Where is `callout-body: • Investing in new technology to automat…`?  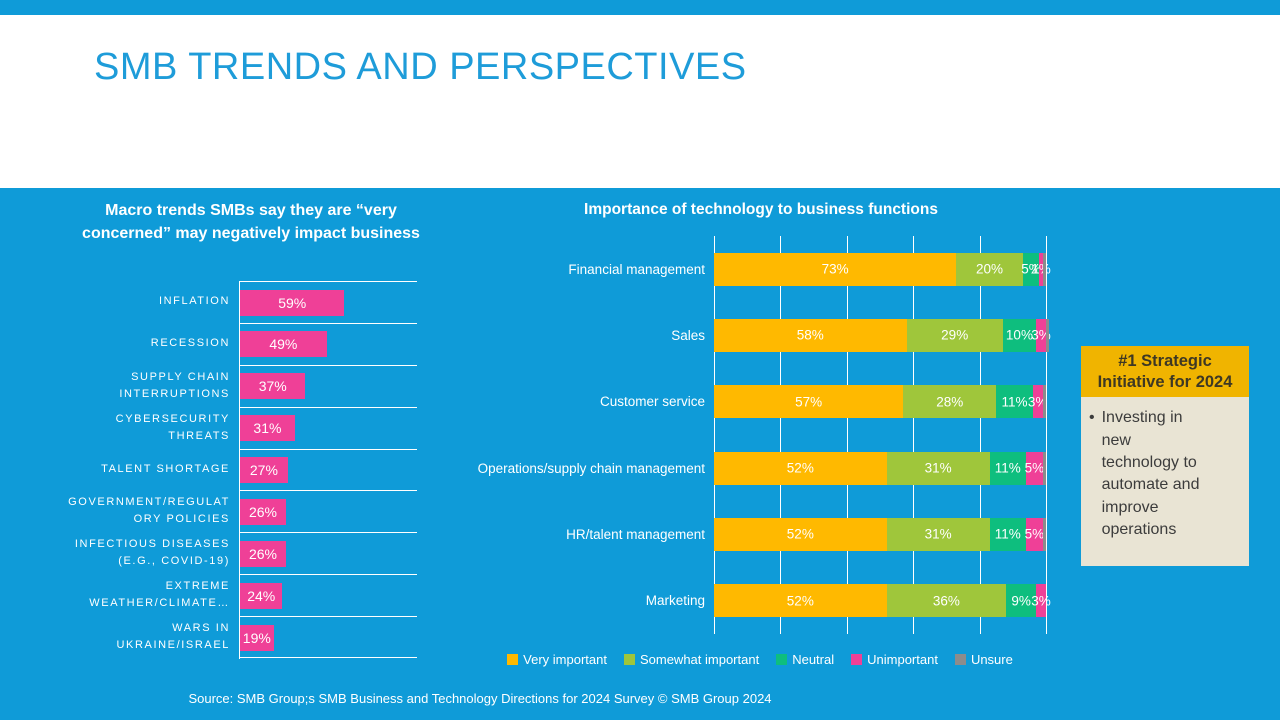 callout-body: • Investing in new technology to automat… is located at coordinates (1165, 481).